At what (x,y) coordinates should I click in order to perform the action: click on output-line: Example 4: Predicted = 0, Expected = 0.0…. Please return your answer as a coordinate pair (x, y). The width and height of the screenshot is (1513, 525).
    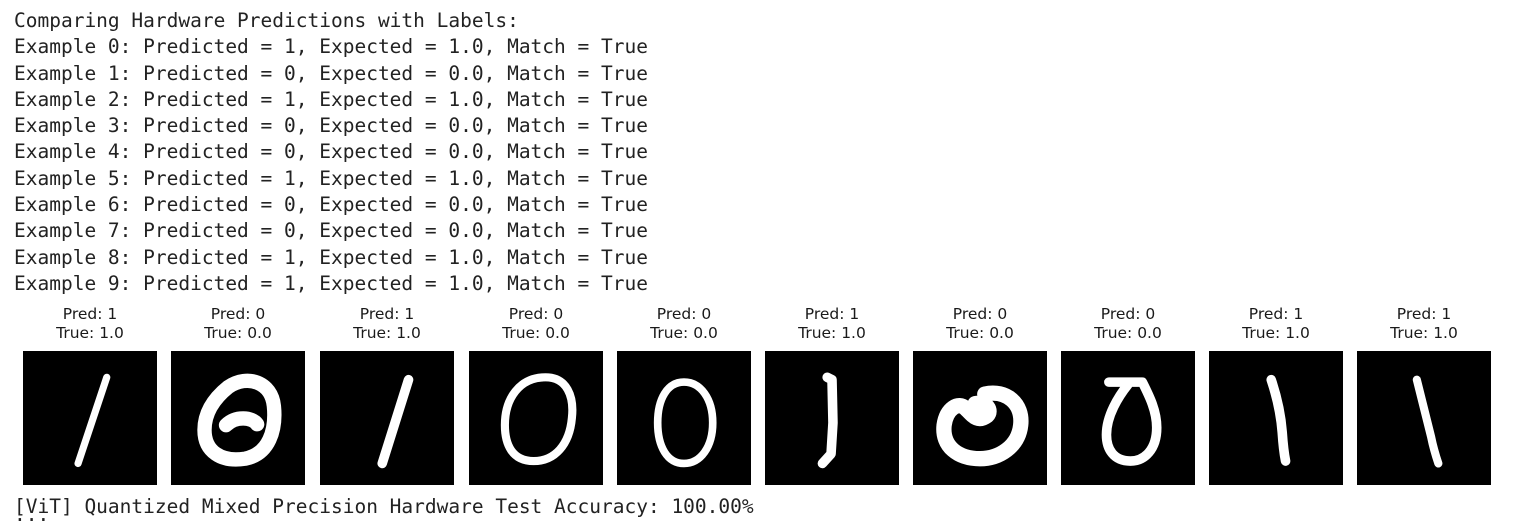
    Looking at the image, I should click on (331, 152).